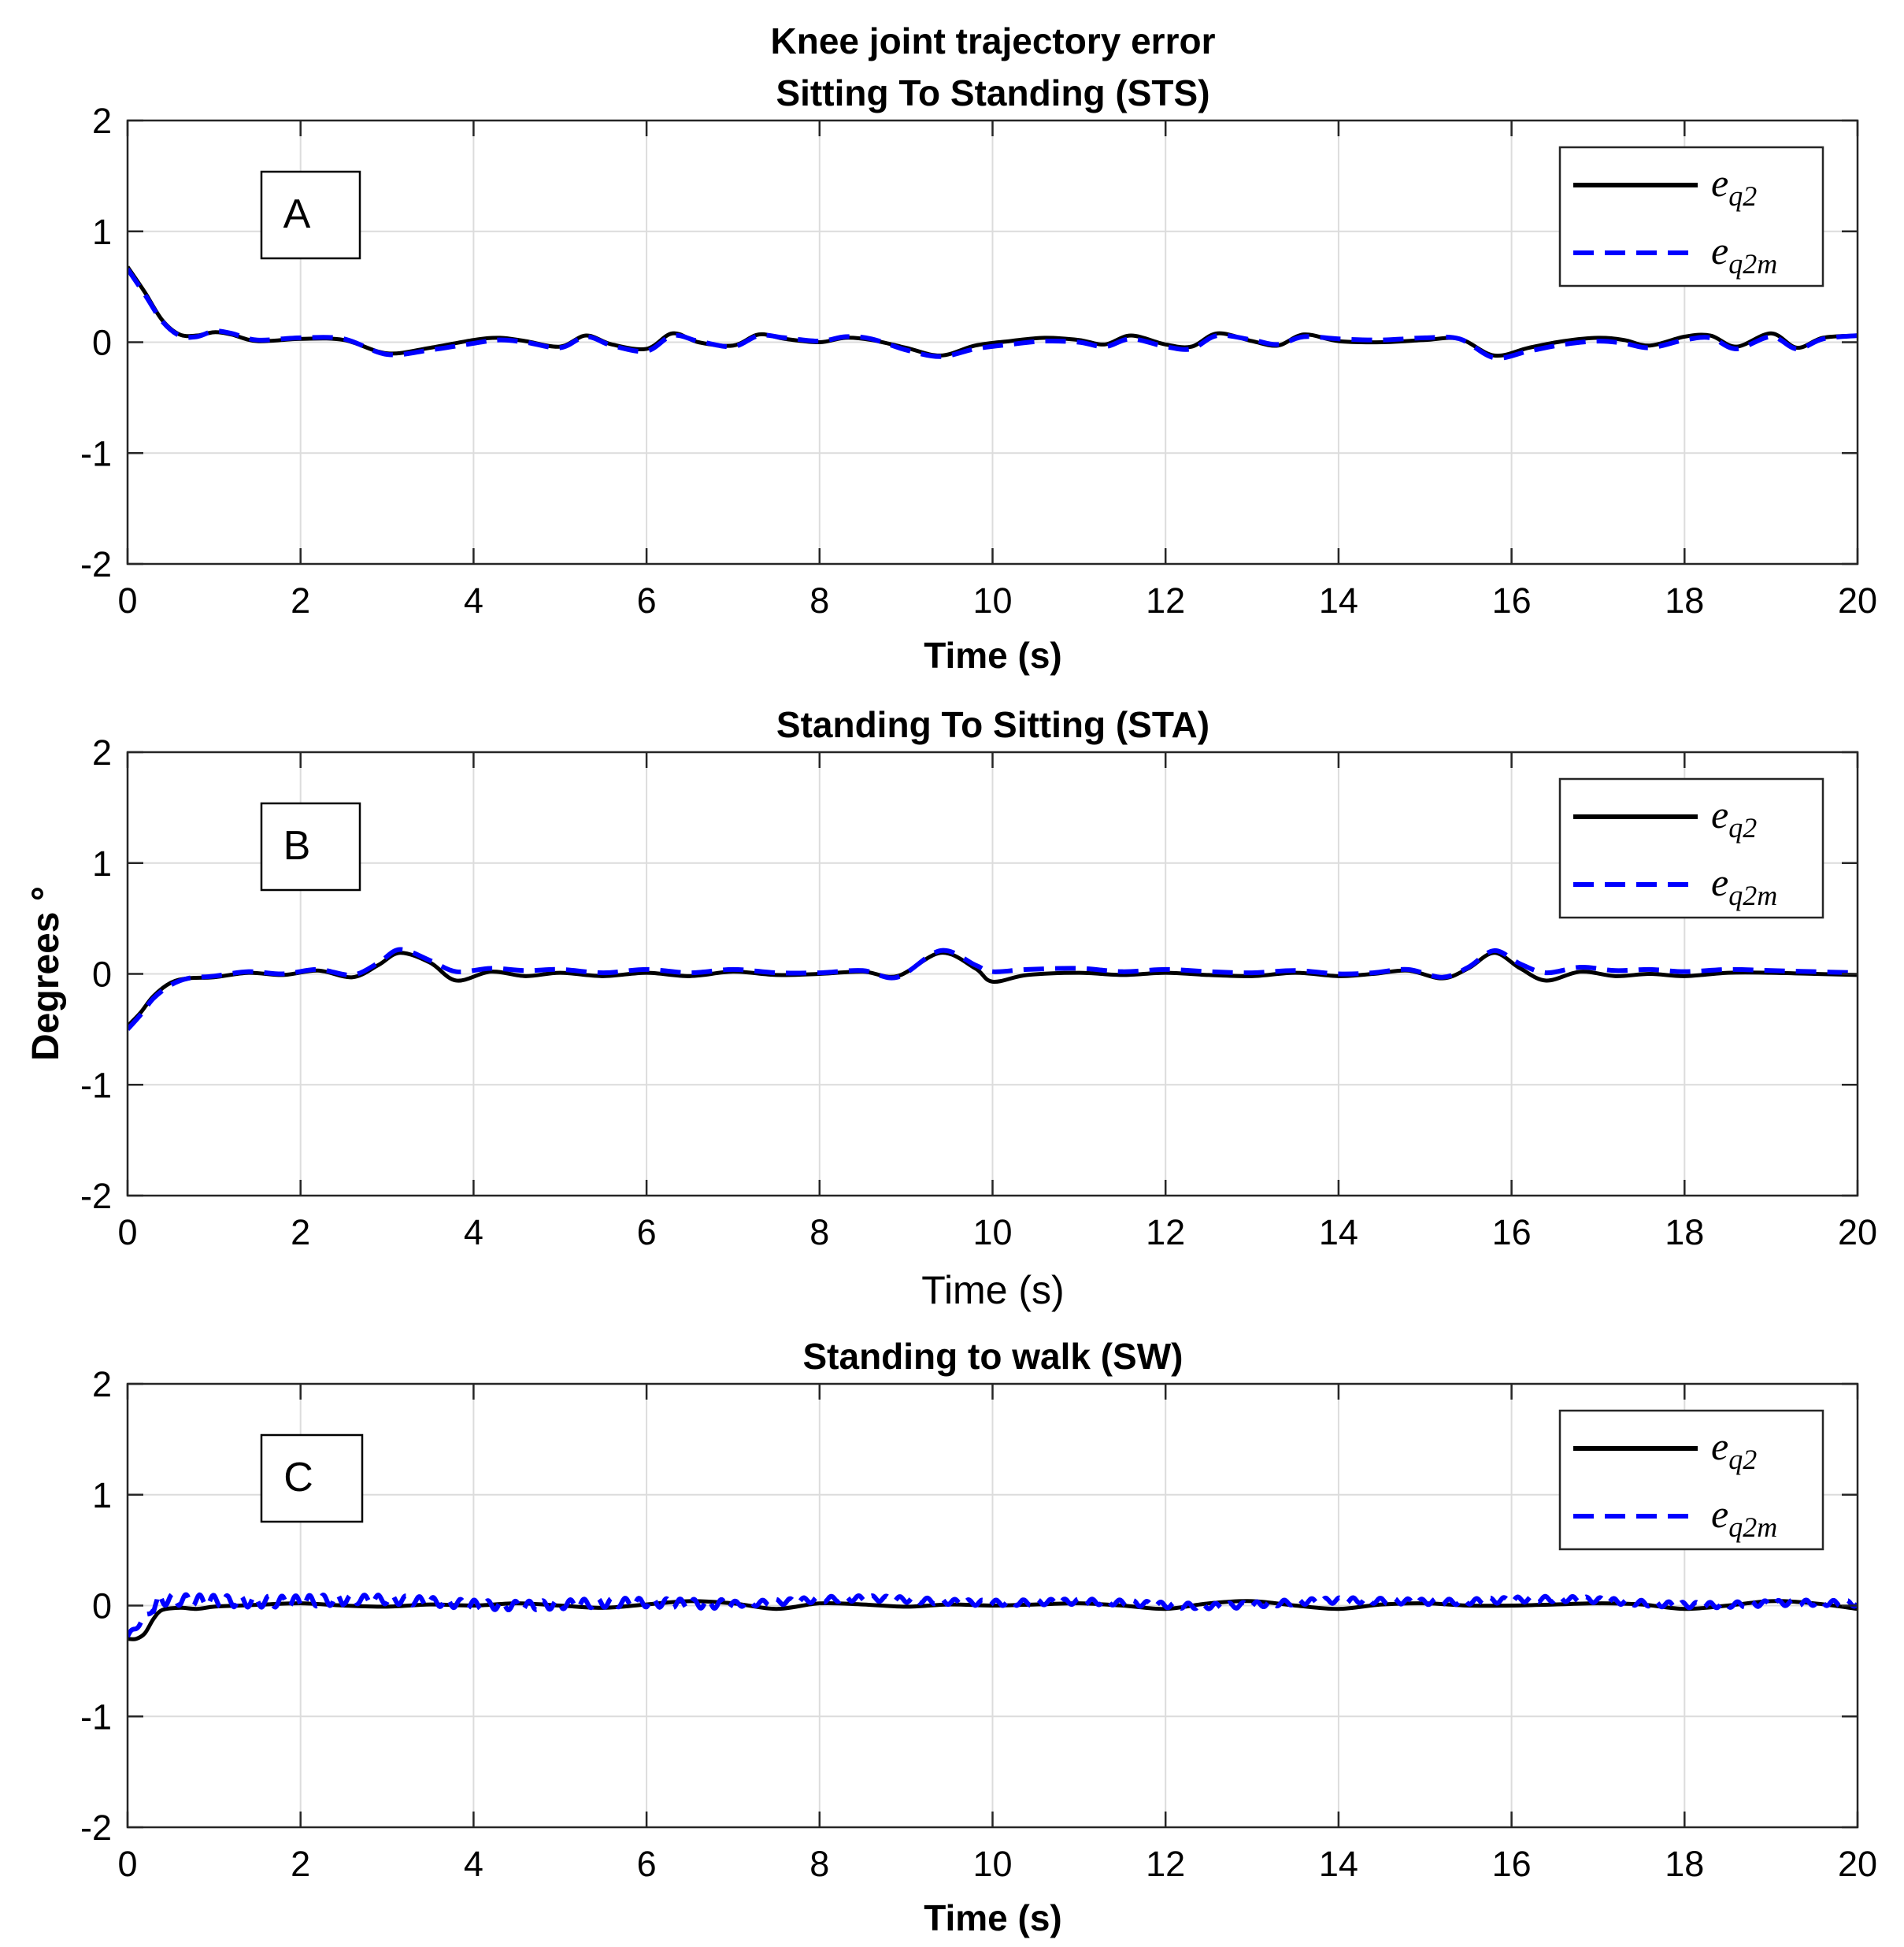 This screenshot has width=1904, height=1947. Describe the element at coordinates (992, 724) in the screenshot. I see `panel-b-title: Standing To Sitting (STA)` at that location.